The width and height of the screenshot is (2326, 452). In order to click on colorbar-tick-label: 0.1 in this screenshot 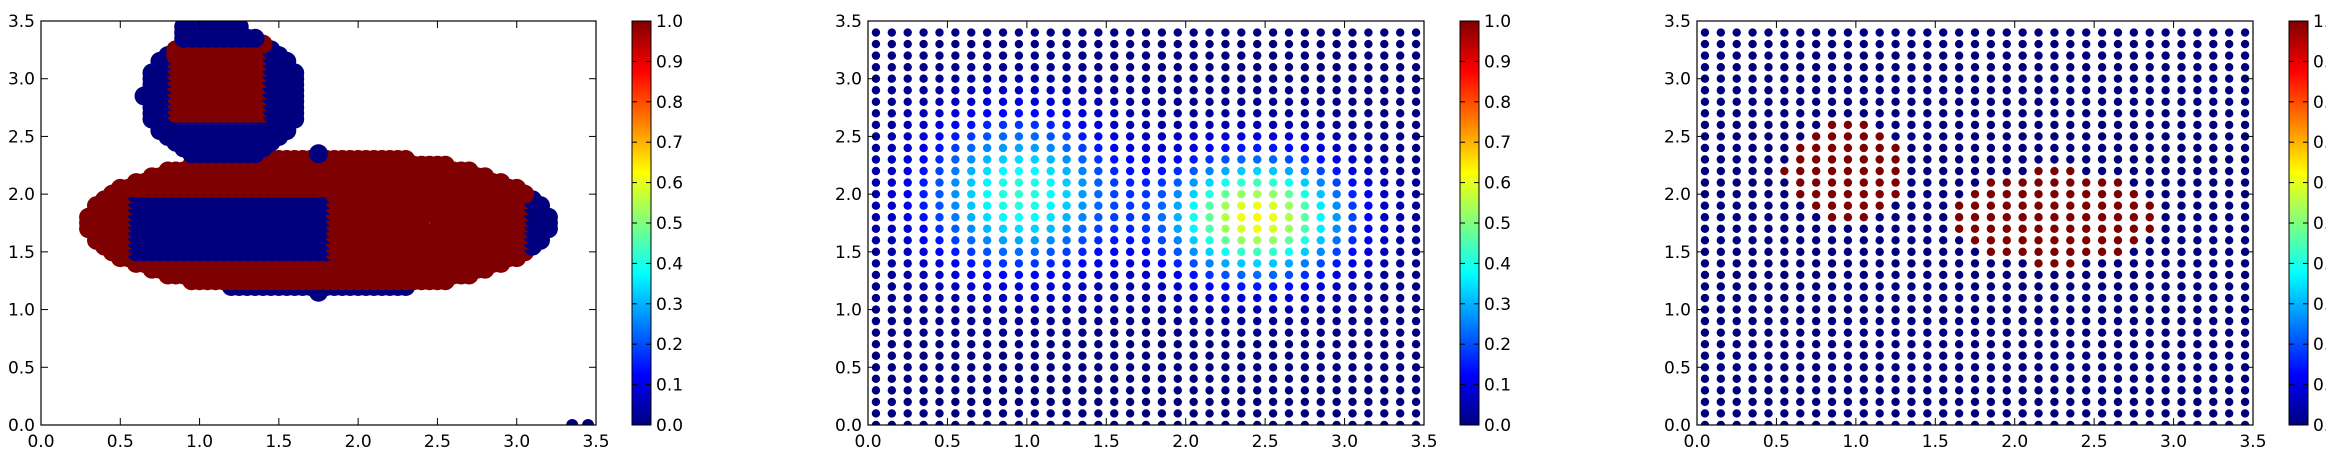, I will do `click(2319, 386)`.